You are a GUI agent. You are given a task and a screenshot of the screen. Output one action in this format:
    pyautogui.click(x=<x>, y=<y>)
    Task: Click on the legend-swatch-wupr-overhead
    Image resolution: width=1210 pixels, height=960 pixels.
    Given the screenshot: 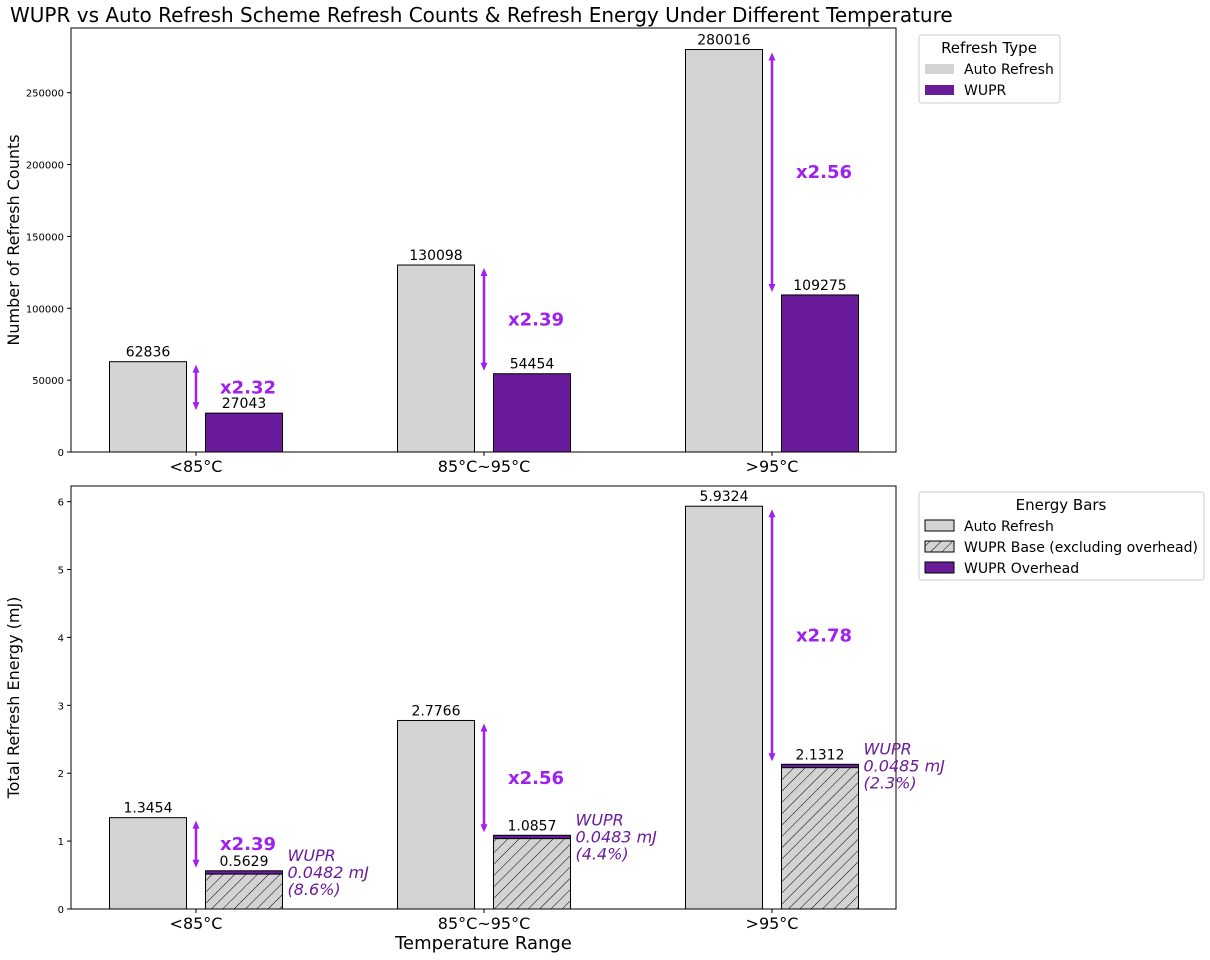 What is the action you would take?
    pyautogui.click(x=939, y=567)
    